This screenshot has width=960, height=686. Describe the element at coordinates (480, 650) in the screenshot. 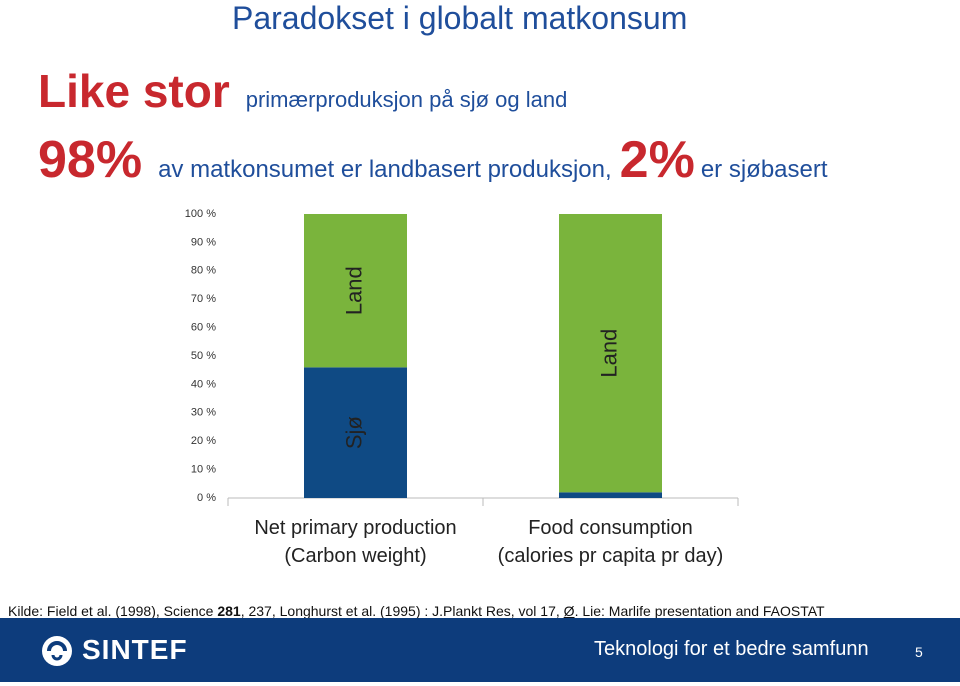

I see `footer: SINTEF Teknologi for et bedre samfunn 5` at that location.